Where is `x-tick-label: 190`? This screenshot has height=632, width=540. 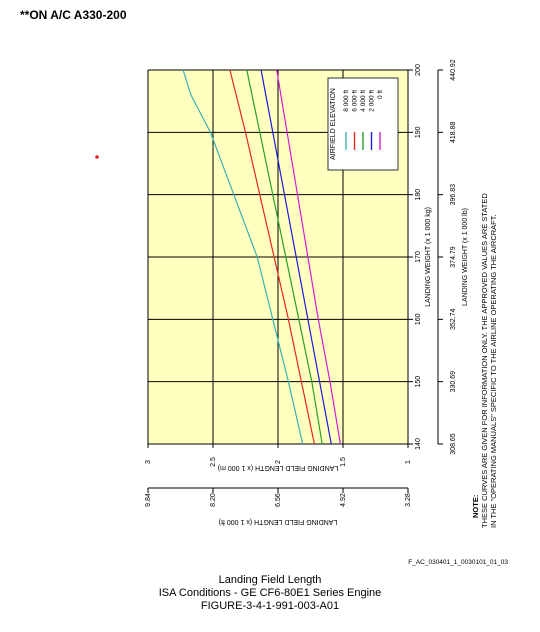
x-tick-label: 190 is located at coordinates (418, 132).